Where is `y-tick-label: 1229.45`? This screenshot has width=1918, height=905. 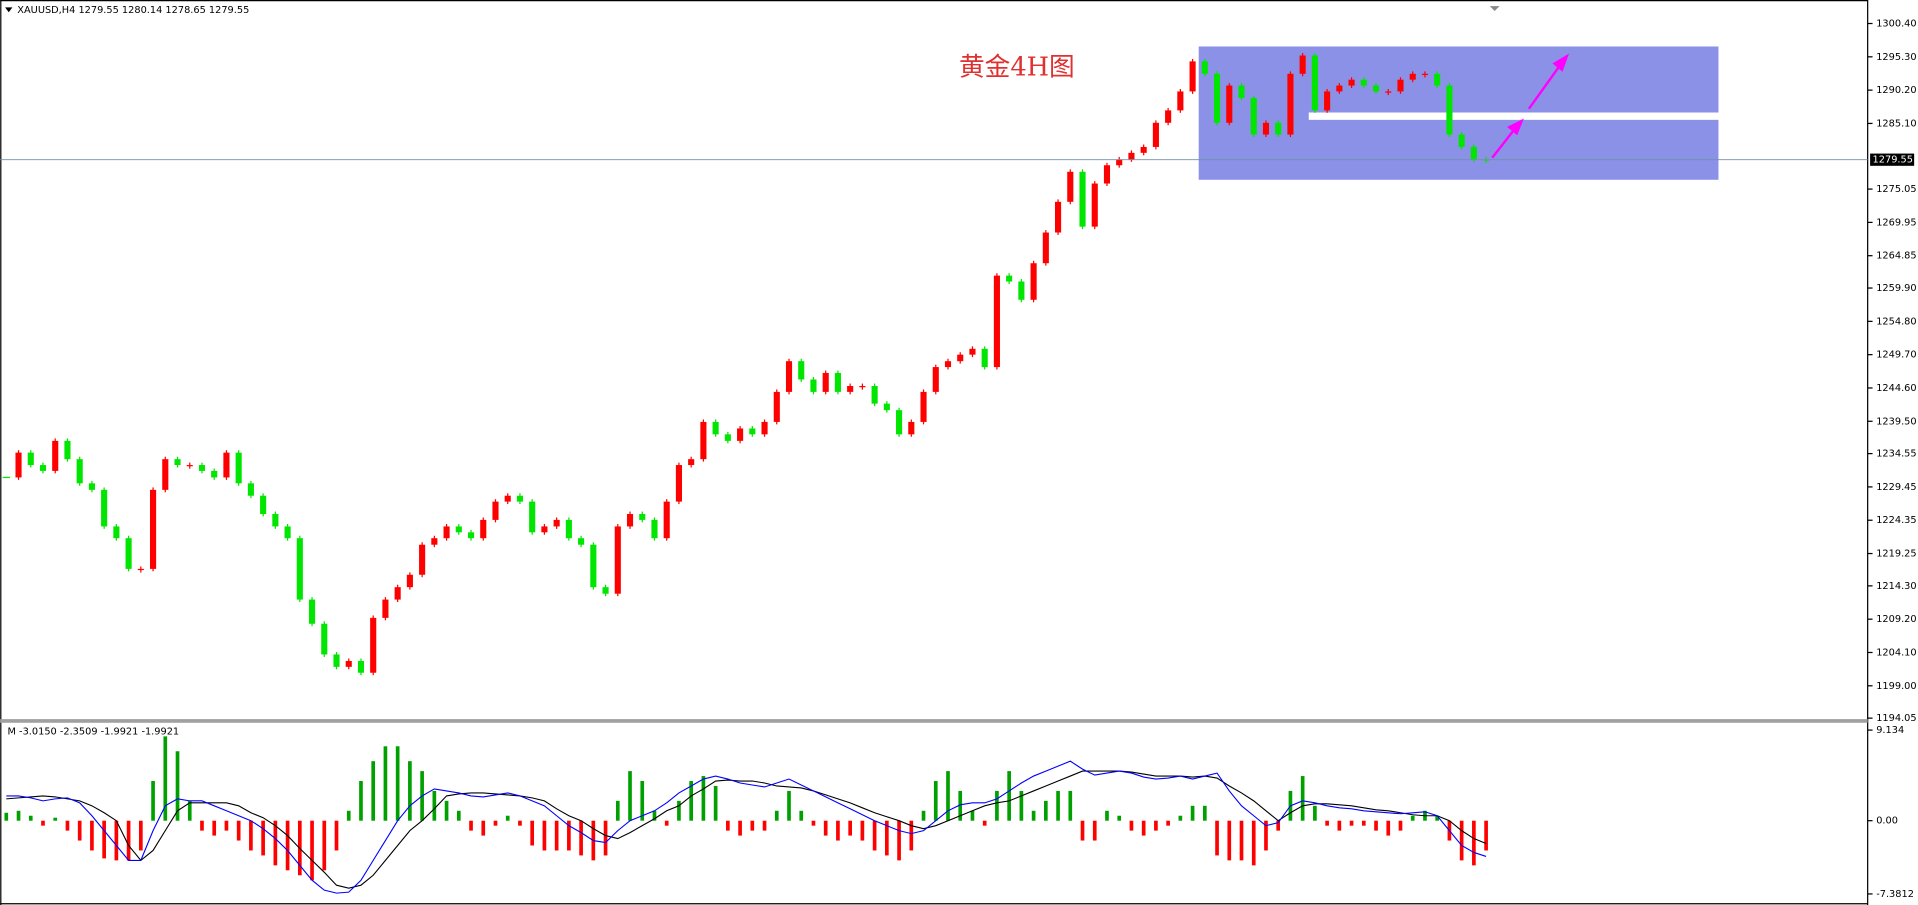
y-tick-label: 1229.45 is located at coordinates (1896, 487).